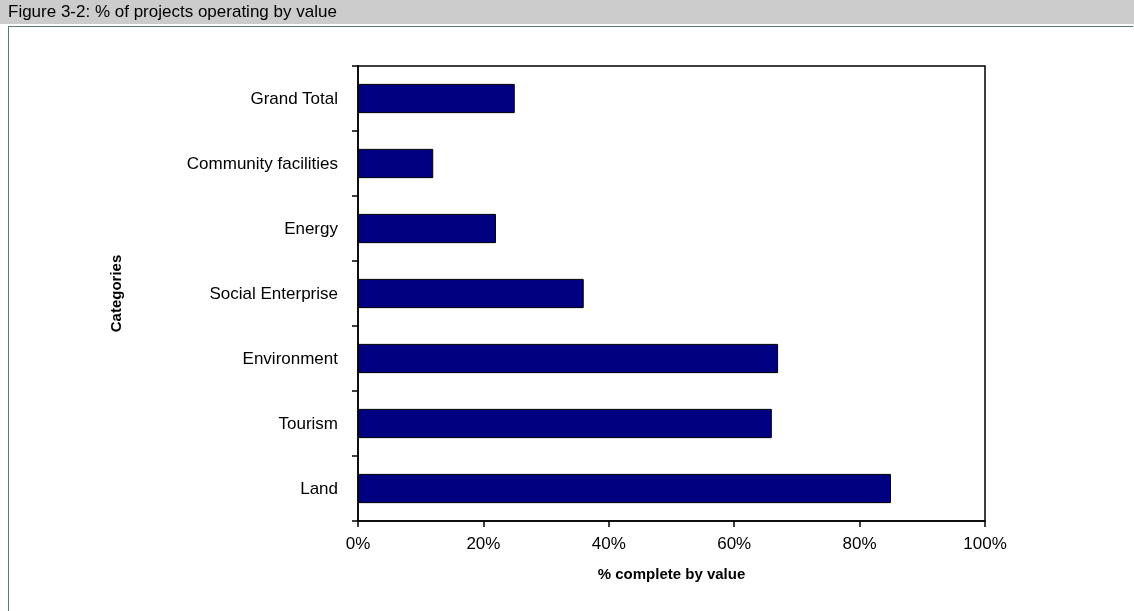 This screenshot has height=611, width=1134. Describe the element at coordinates (294, 98) in the screenshot. I see `y-tick-label: Grand Total` at that location.